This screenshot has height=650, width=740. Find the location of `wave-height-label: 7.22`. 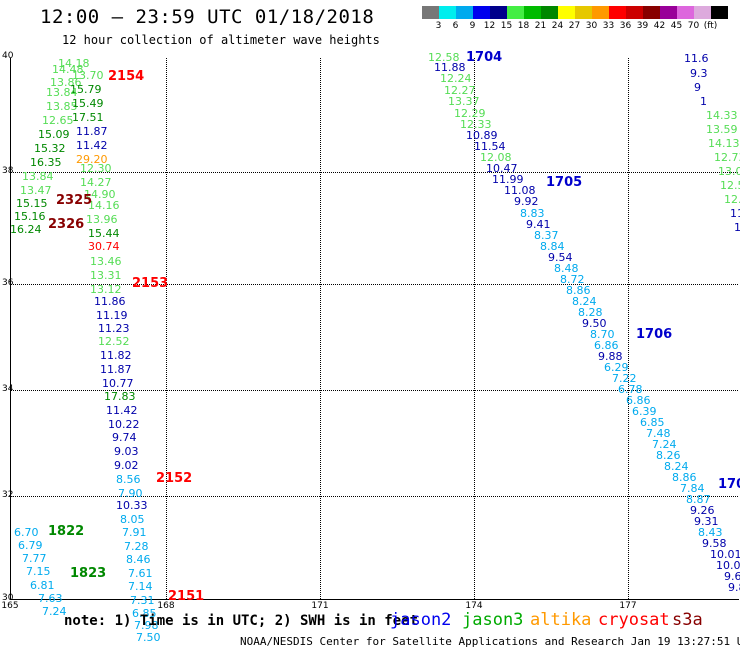

wave-height-label: 7.22 is located at coordinates (624, 378).